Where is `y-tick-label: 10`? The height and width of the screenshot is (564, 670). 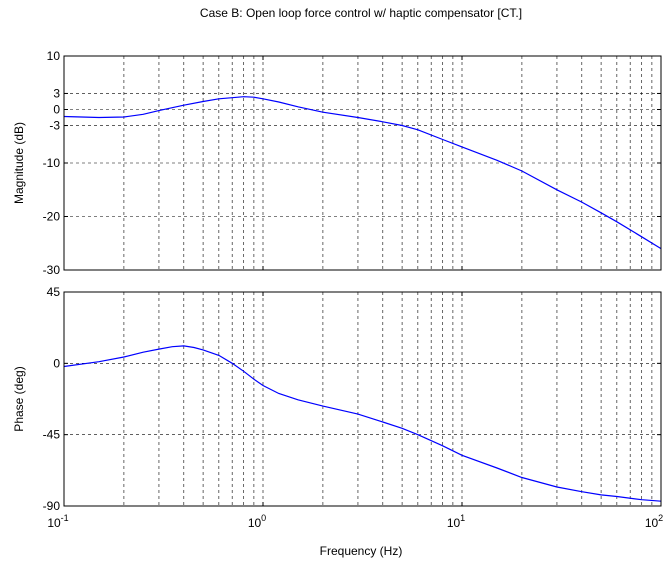 y-tick-label: 10 is located at coordinates (54, 56).